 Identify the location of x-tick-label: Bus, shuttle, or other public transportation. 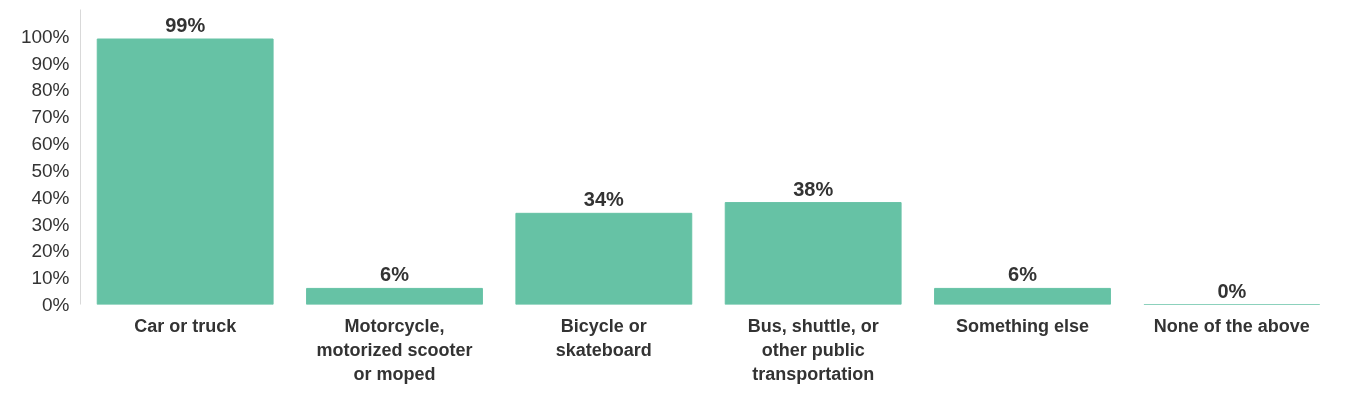
(813, 349).